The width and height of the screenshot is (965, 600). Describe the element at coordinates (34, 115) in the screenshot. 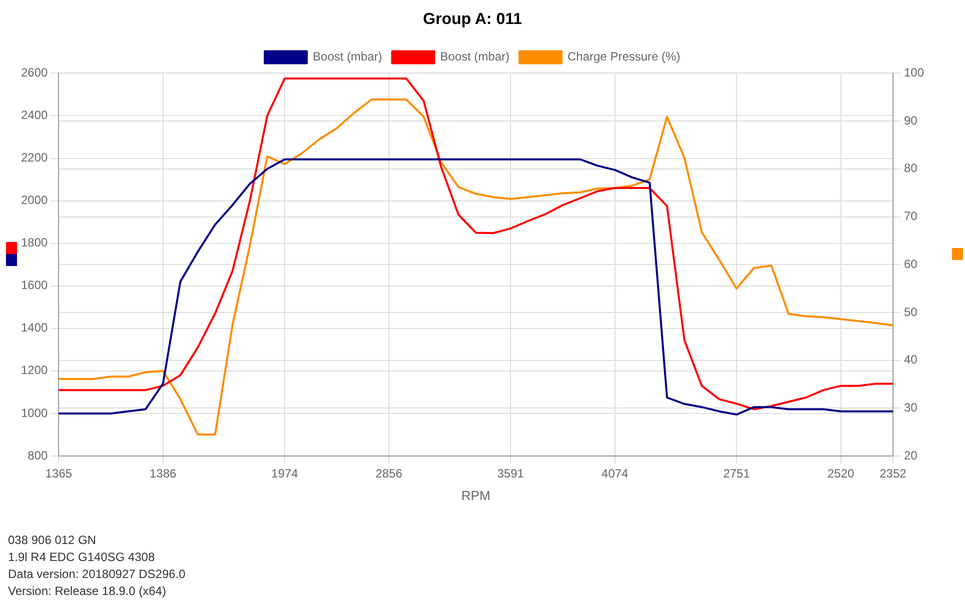

I see `y-tick-label: 2400` at that location.